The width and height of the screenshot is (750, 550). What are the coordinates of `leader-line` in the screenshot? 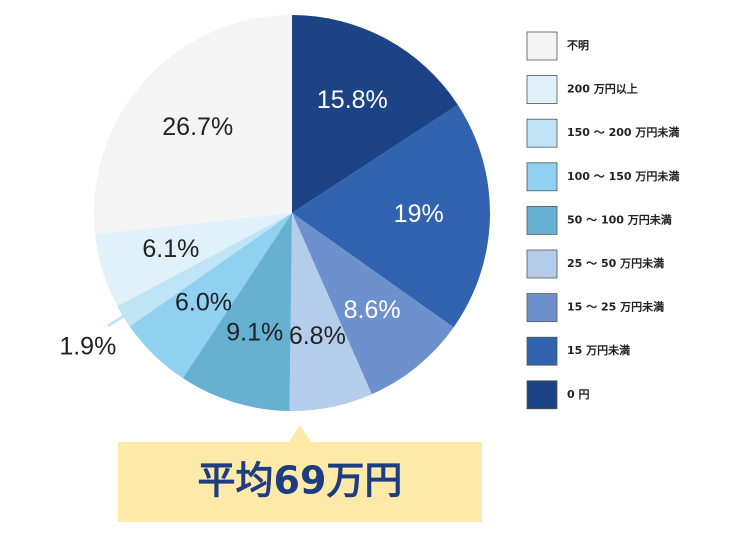 It's located at (117, 320).